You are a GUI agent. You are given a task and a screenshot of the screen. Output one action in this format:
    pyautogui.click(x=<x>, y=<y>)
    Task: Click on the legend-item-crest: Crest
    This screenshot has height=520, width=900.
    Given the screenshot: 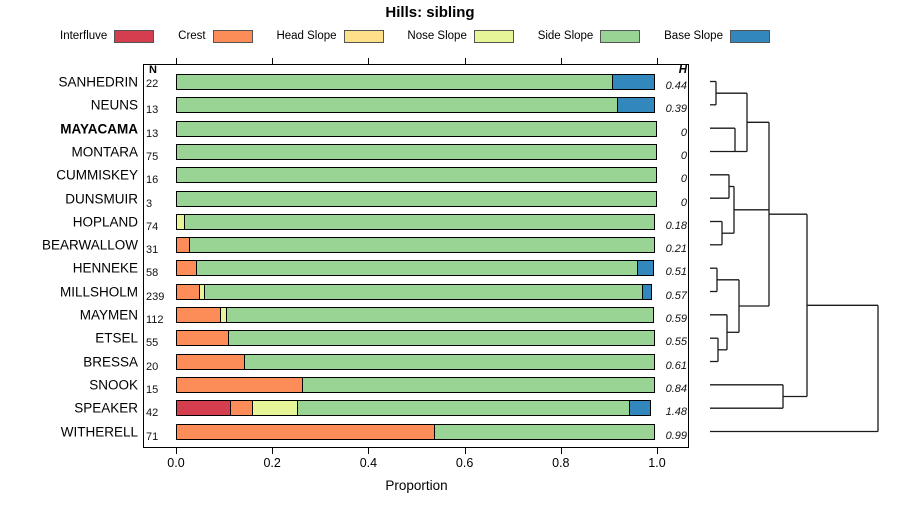 What is the action you would take?
    pyautogui.click(x=215, y=36)
    